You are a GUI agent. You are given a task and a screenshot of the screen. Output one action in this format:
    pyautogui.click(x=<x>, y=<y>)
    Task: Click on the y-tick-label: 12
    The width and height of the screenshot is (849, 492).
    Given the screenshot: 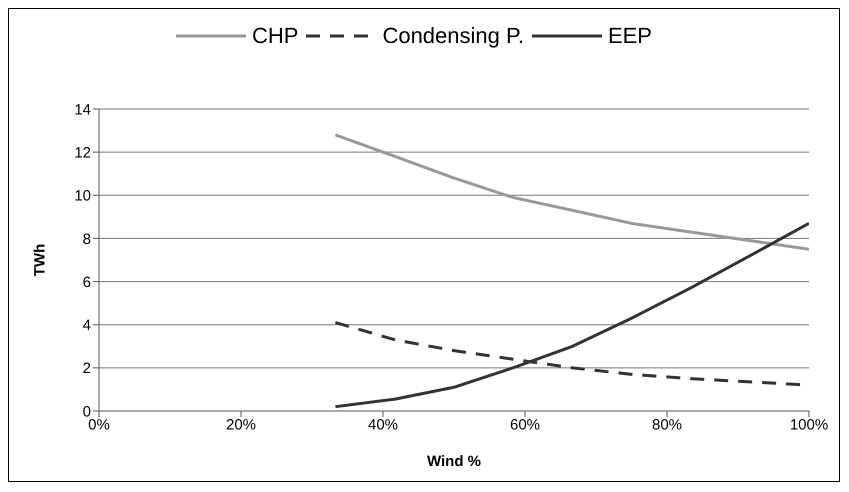 What is the action you would take?
    pyautogui.click(x=82, y=153)
    